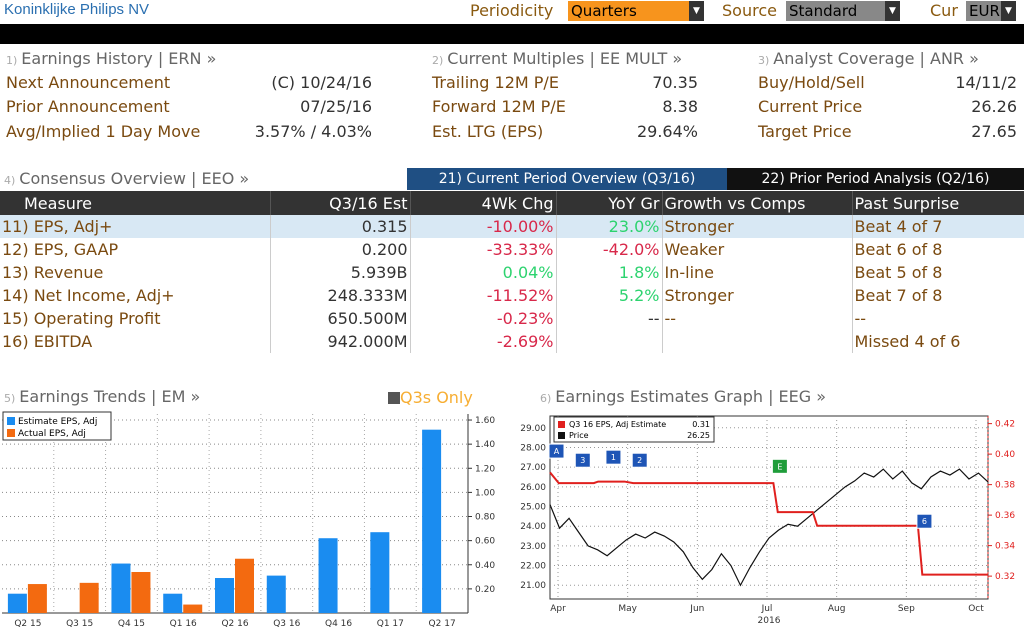 This screenshot has width=1024, height=631. What do you see at coordinates (749, 10) in the screenshot?
I see `source-label: Source` at bounding box center [749, 10].